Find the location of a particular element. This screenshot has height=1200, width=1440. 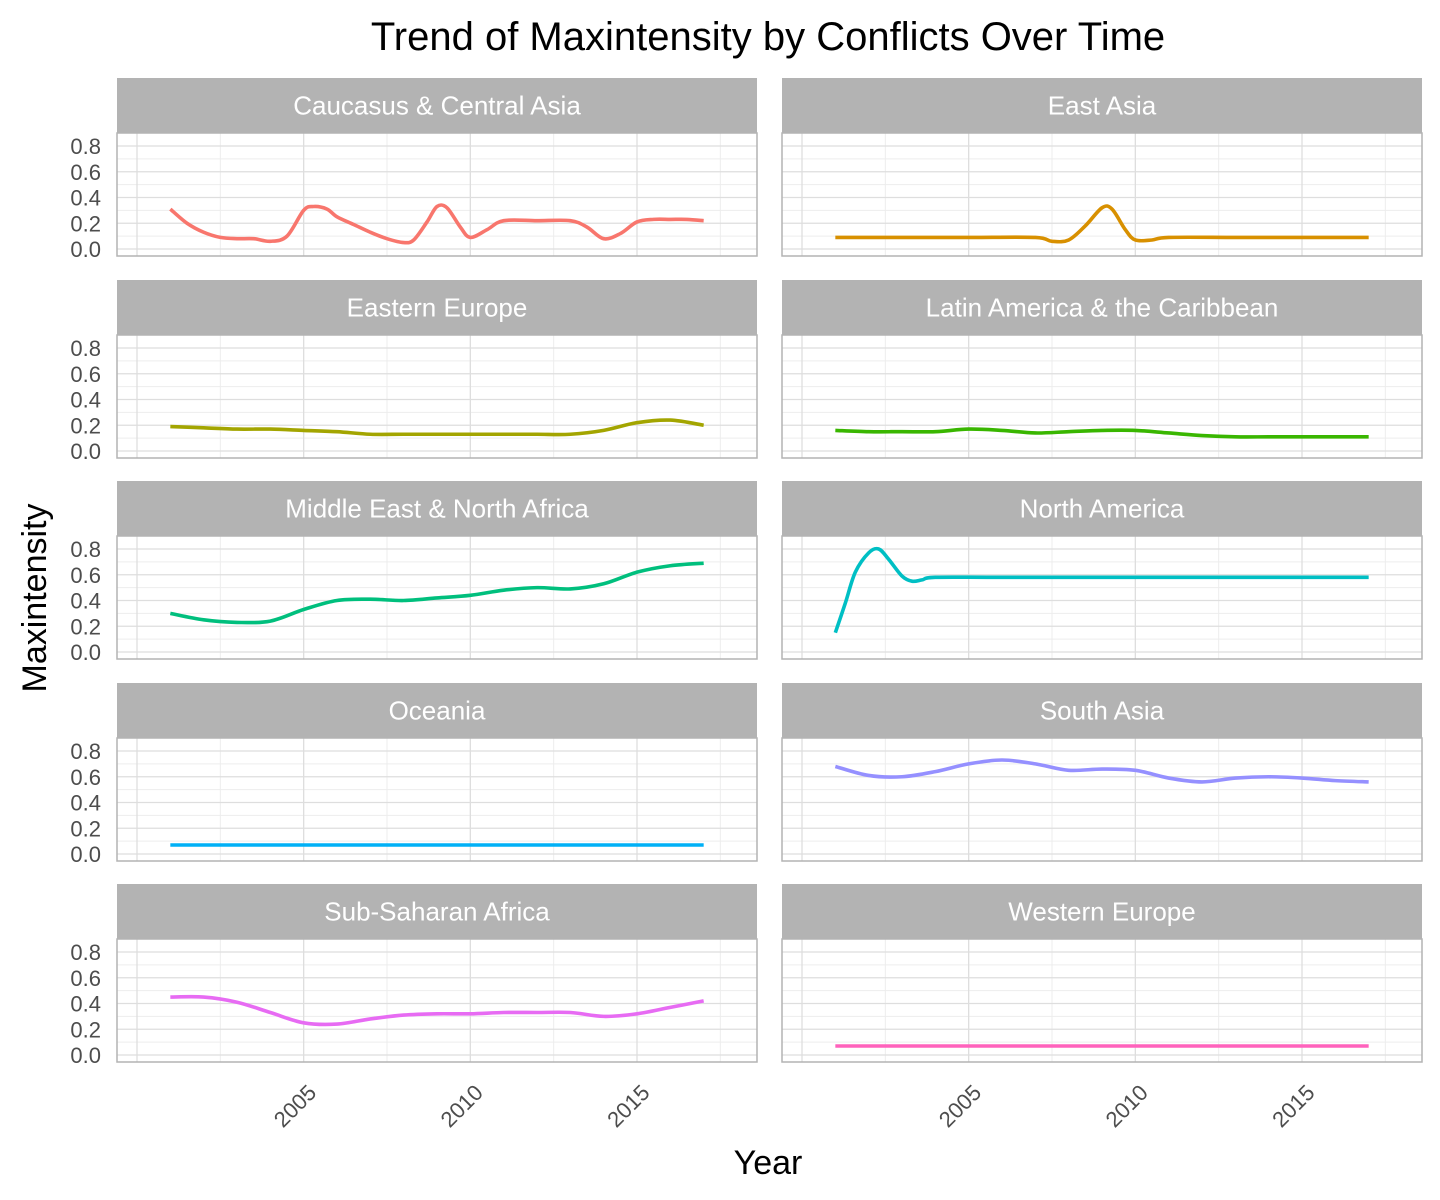

facet-strip-label: Western Europe is located at coordinates (1101, 912).